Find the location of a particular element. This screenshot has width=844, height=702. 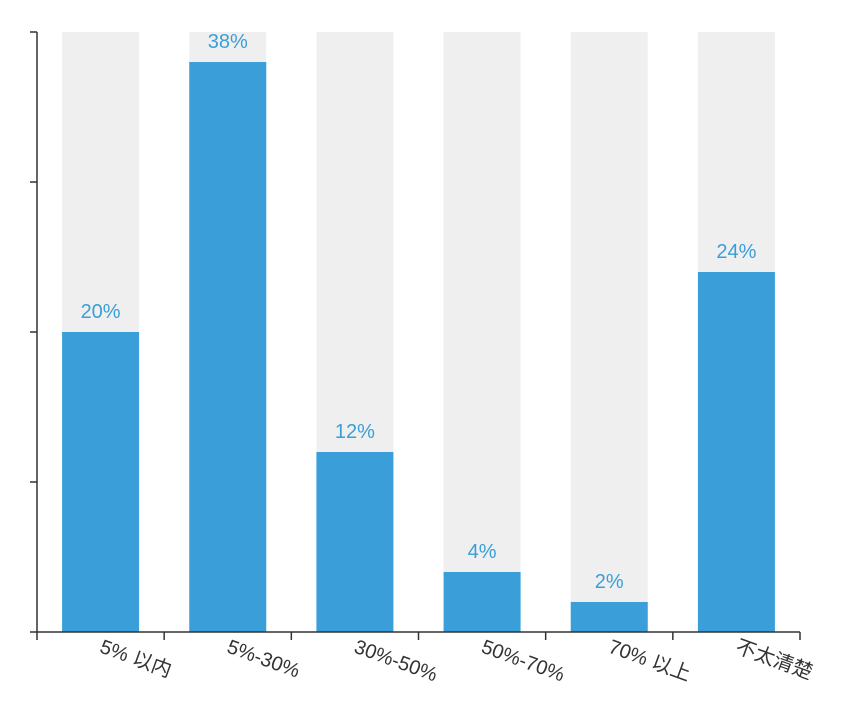

x-tick-label: 30%-50% is located at coordinates (395, 661).